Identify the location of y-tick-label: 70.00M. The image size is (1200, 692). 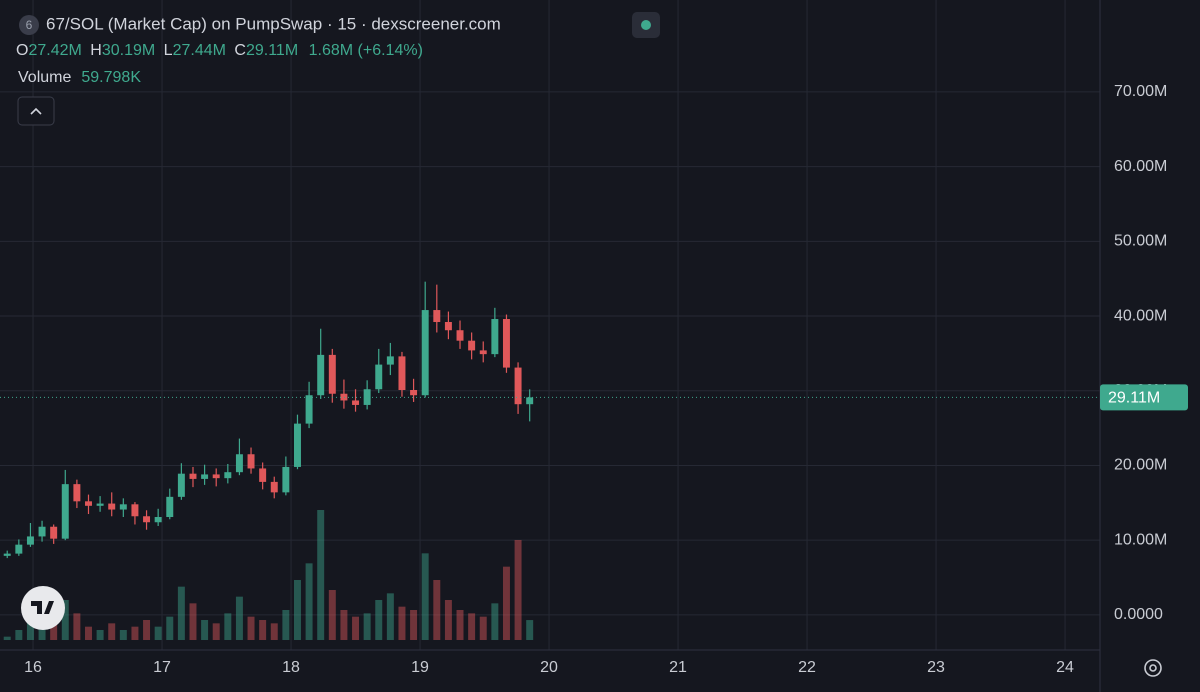
(1140, 91).